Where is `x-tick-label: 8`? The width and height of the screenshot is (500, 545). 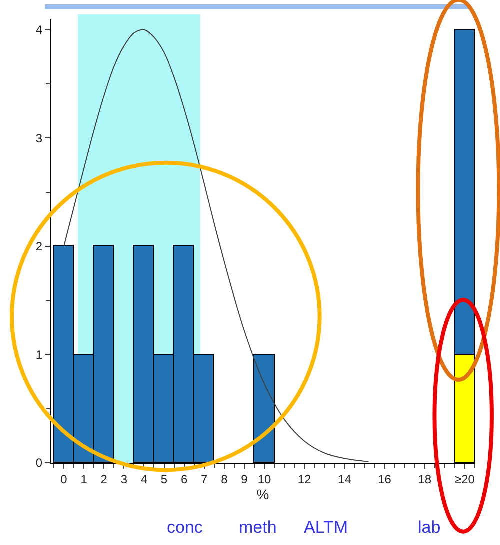
x-tick-label: 8 is located at coordinates (224, 479).